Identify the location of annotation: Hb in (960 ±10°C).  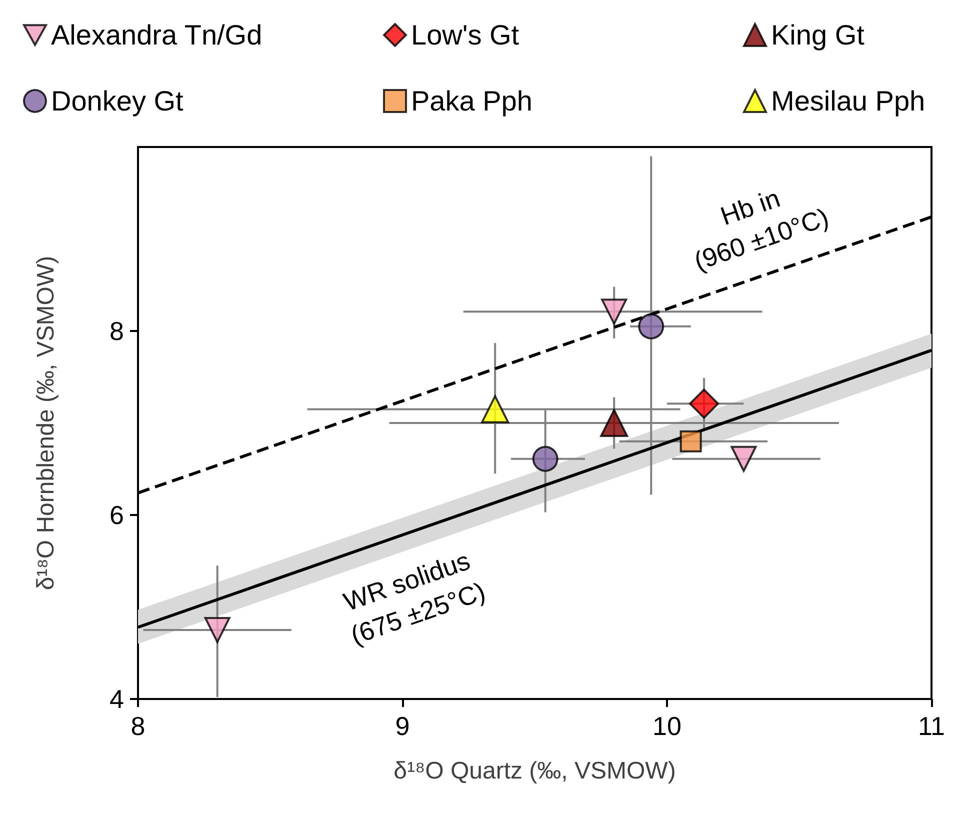
(761, 229).